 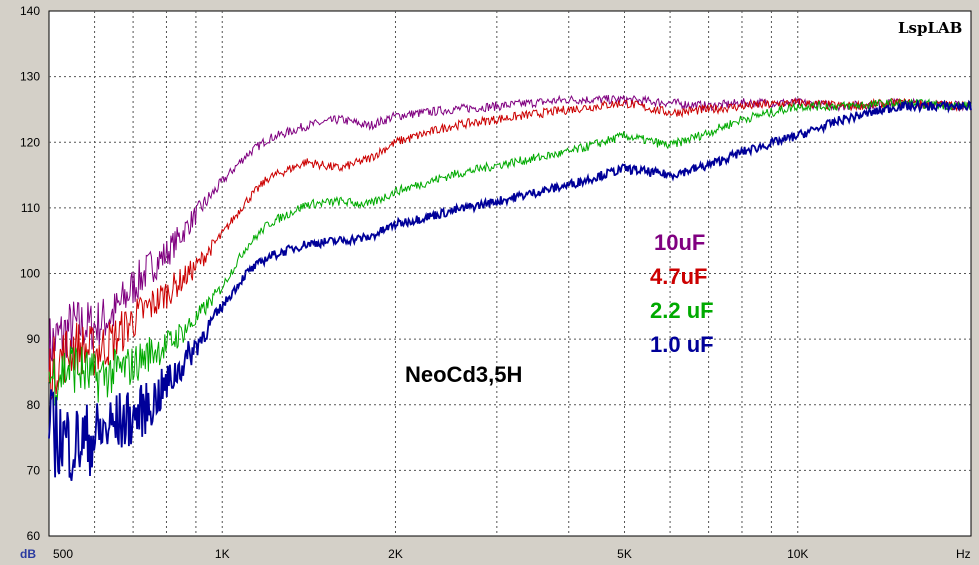 What do you see at coordinates (63, 554) in the screenshot?
I see `x-tick-label: 500` at bounding box center [63, 554].